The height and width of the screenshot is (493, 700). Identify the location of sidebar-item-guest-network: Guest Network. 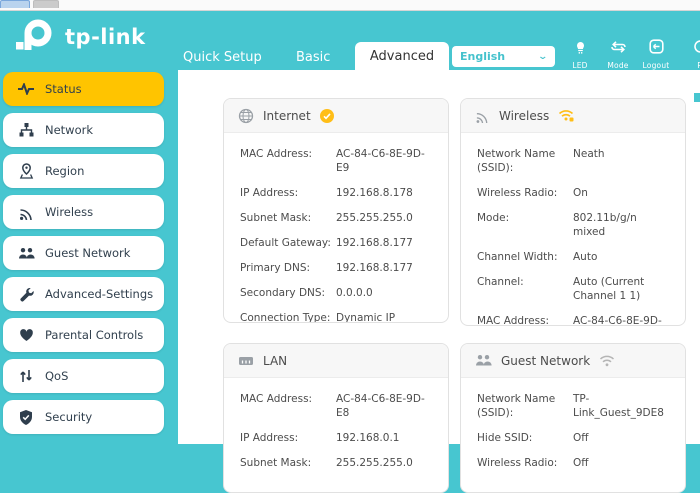
(83, 253).